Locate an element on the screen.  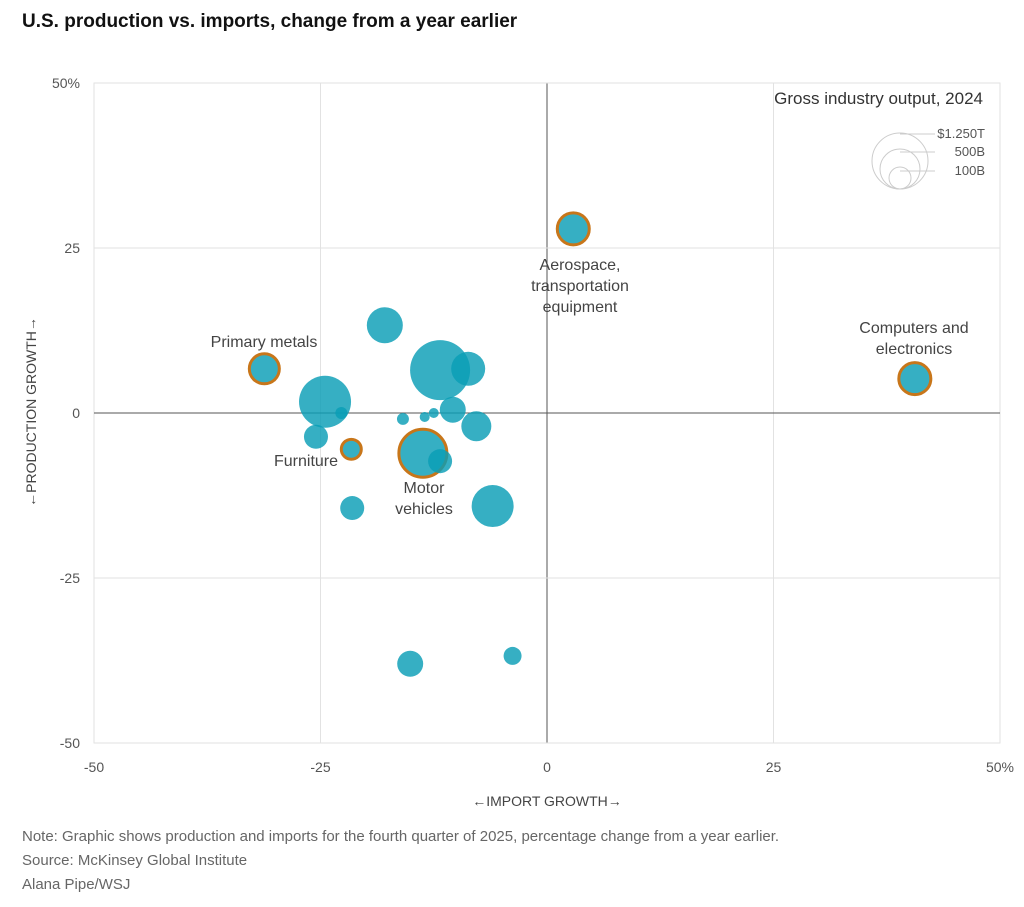
point-annotation: Motor is located at coordinates (425, 488).